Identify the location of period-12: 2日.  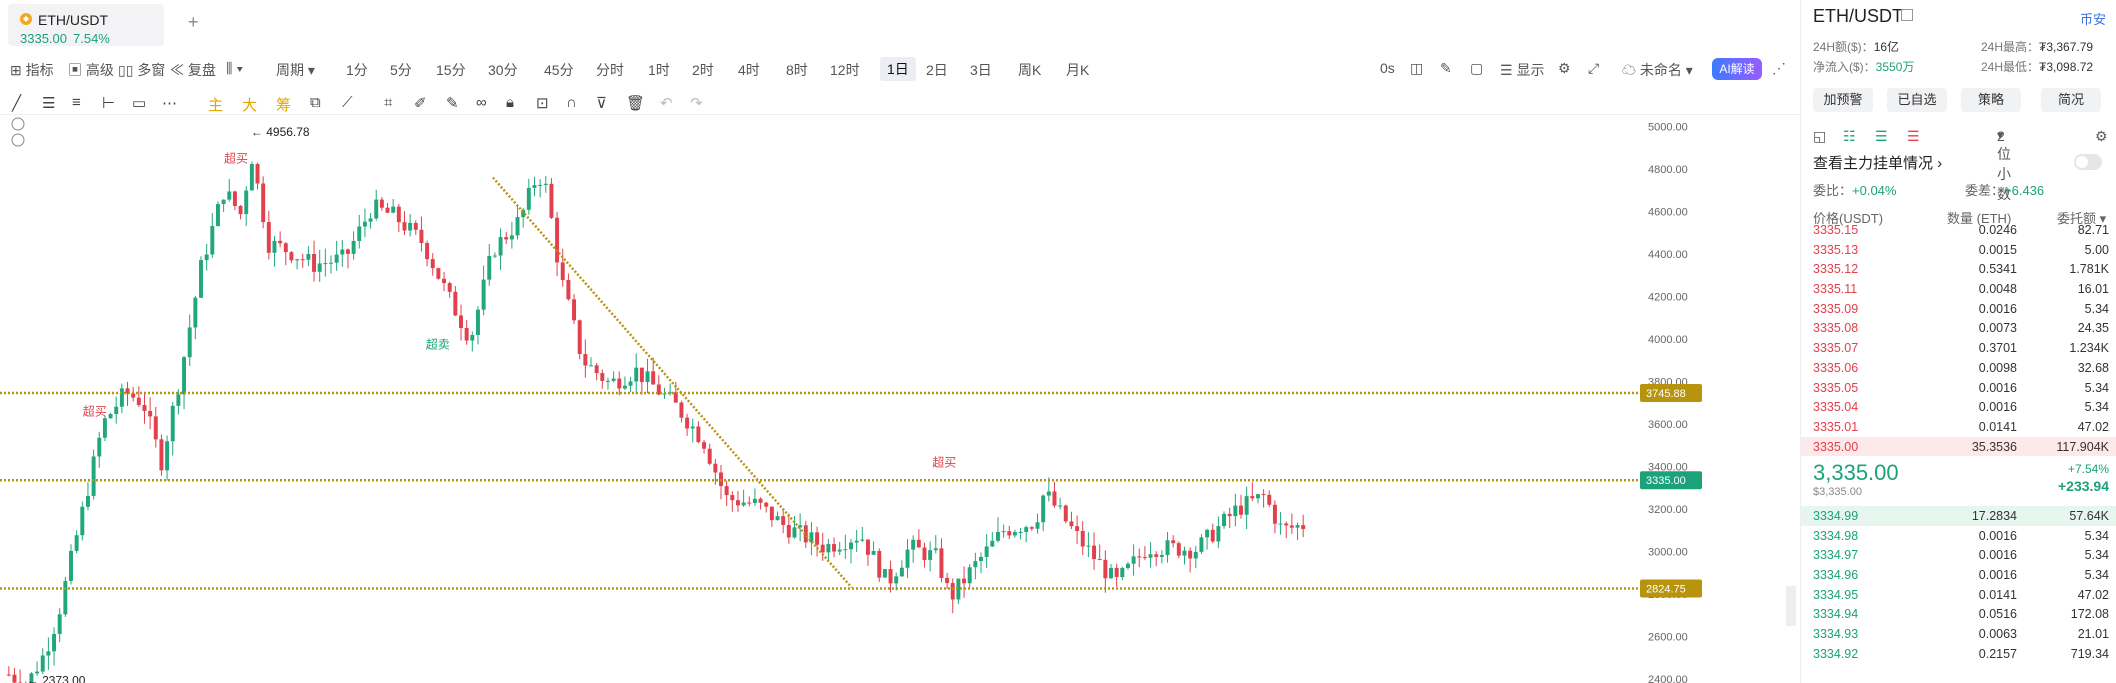
(937, 70).